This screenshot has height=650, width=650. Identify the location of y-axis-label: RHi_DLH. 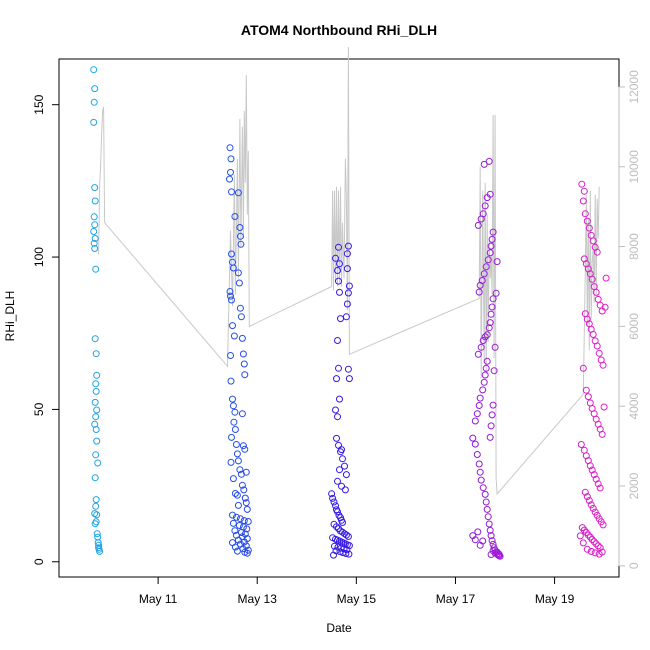
(10, 316).